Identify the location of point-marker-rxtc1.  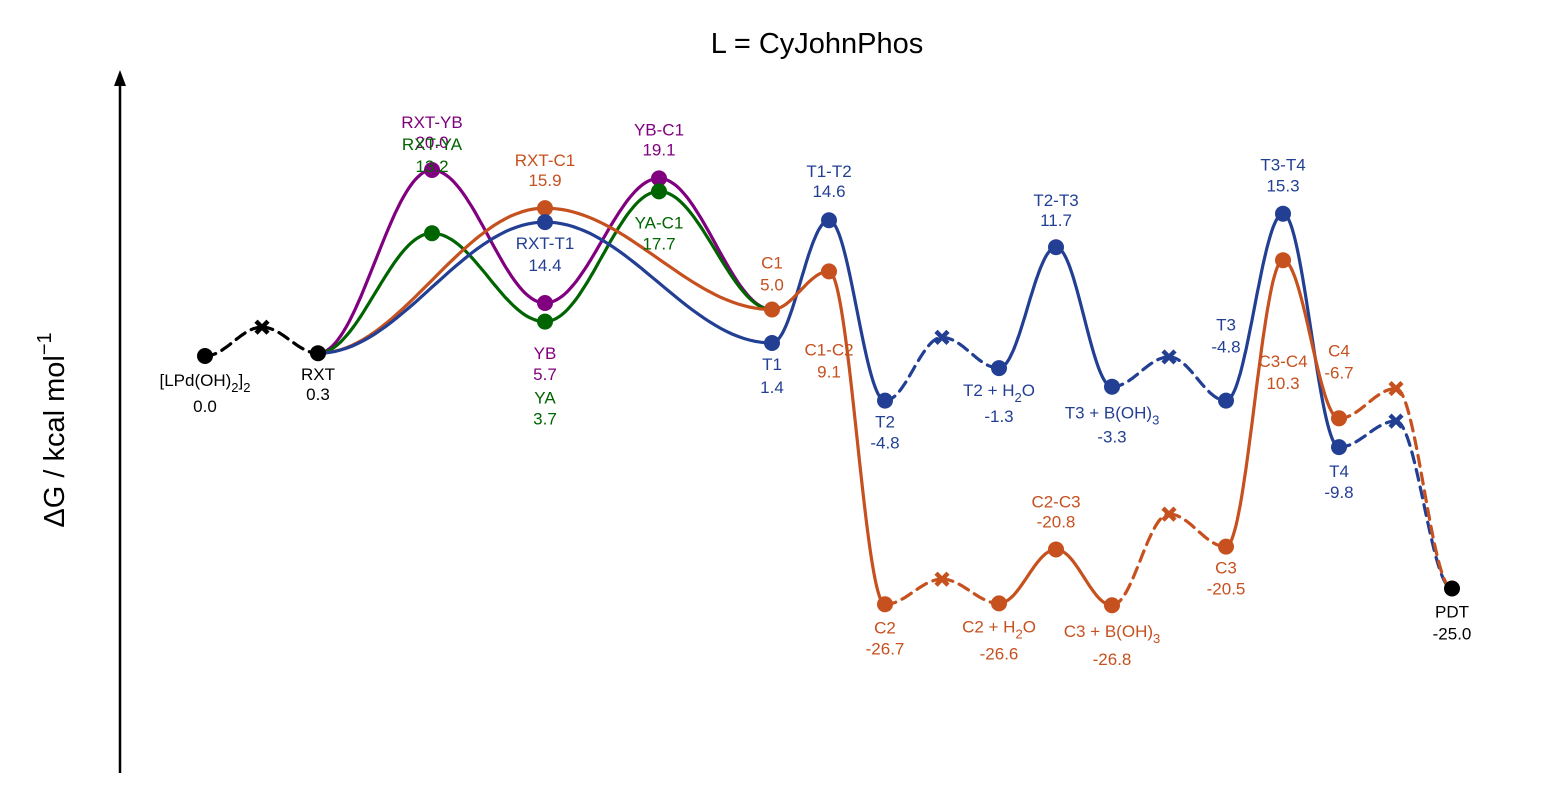
(545, 208).